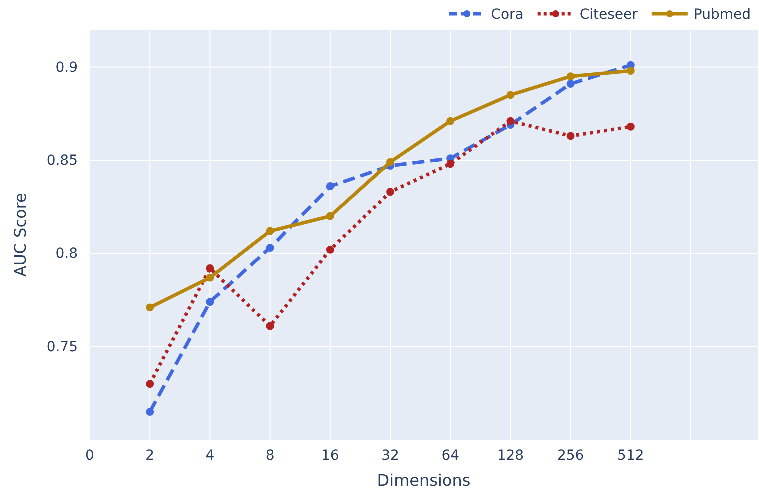 This screenshot has height=491, width=759. What do you see at coordinates (722, 15) in the screenshot?
I see `legend-label: Pubmed` at bounding box center [722, 15].